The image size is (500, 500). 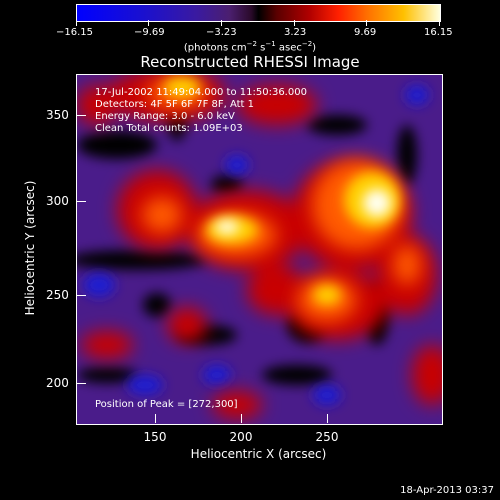 What do you see at coordinates (75, 32) in the screenshot?
I see `colorbar-label: −16.15` at bounding box center [75, 32].